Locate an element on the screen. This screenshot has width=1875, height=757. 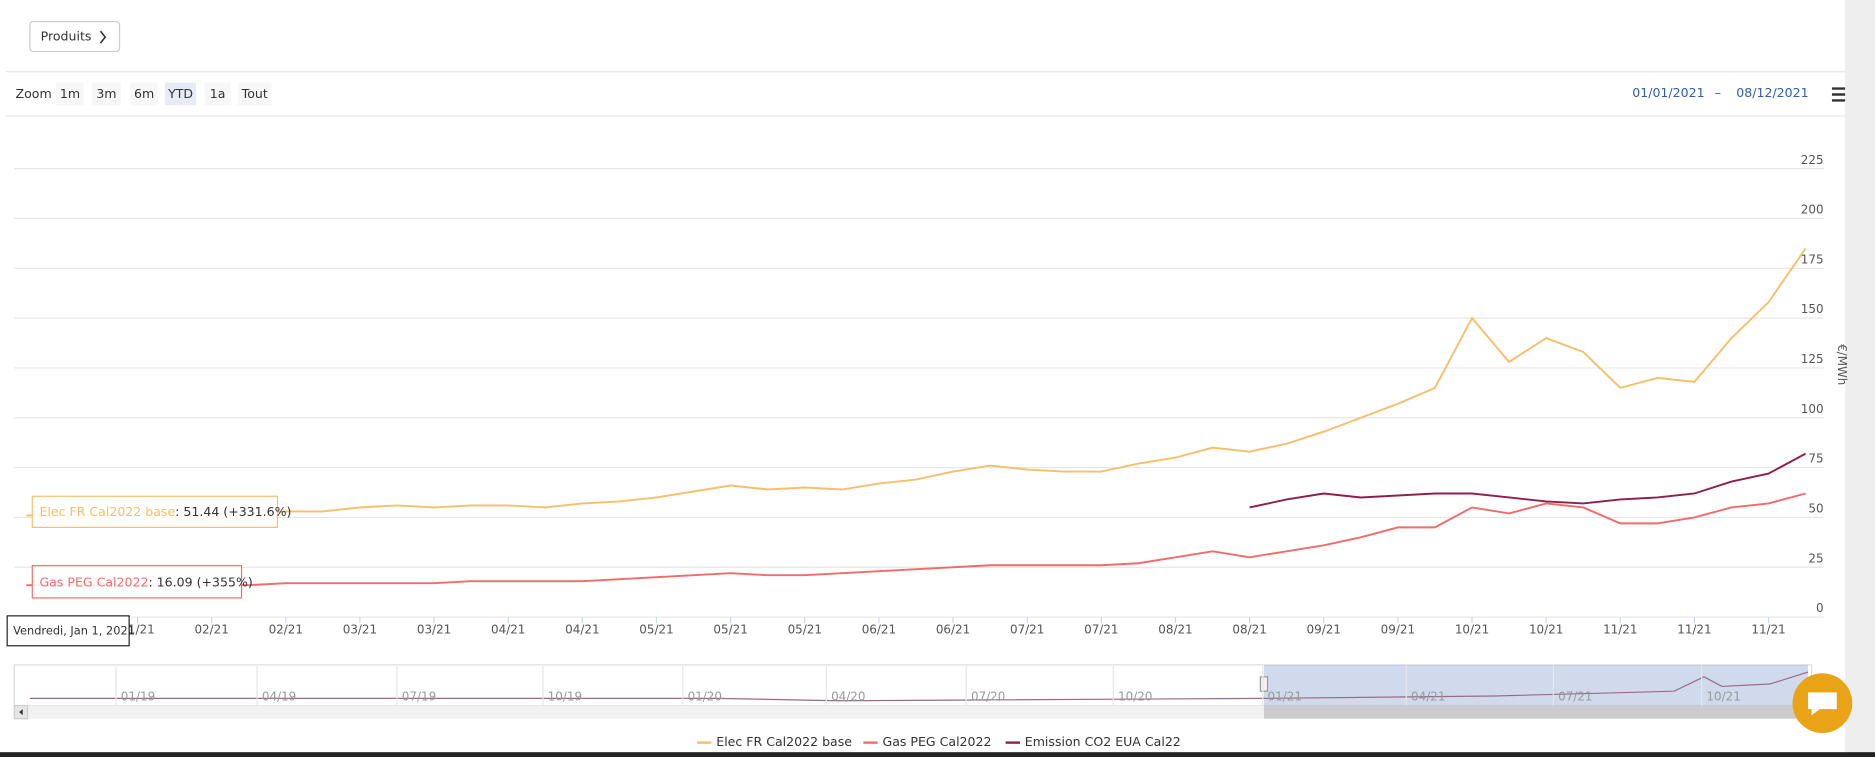
navigator-label: 04/21 is located at coordinates (1428, 697).